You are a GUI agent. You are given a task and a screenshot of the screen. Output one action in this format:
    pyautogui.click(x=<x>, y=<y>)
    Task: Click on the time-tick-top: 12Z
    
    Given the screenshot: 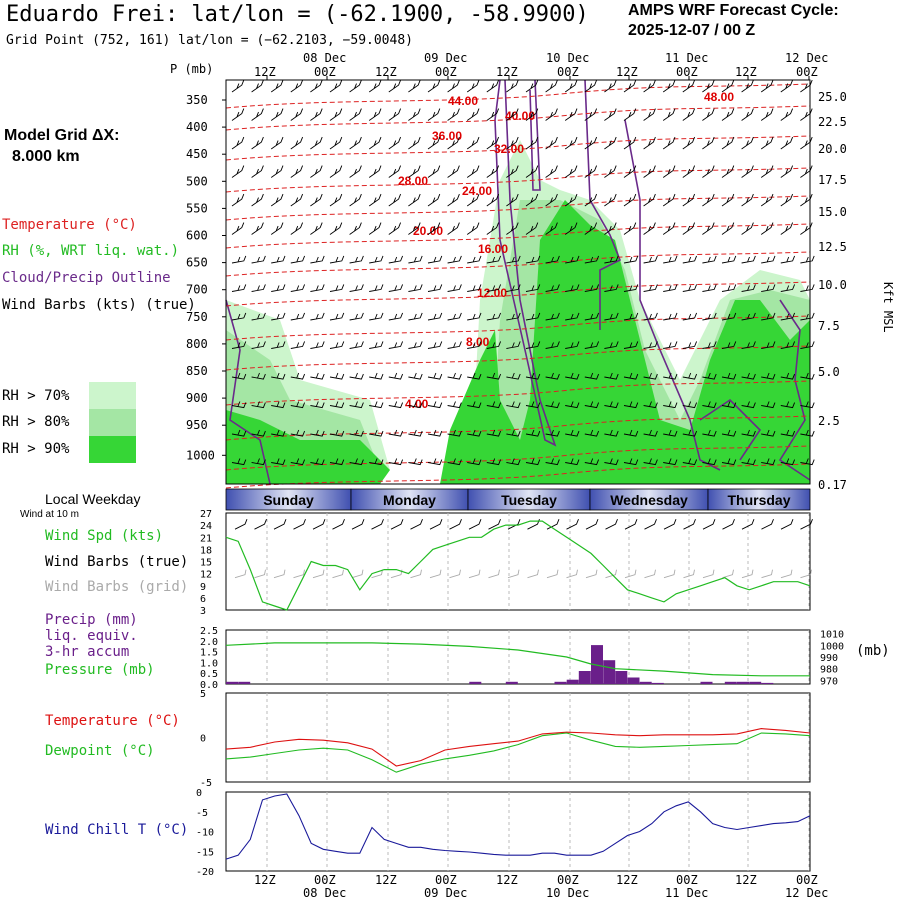 What is the action you would take?
    pyautogui.click(x=627, y=72)
    